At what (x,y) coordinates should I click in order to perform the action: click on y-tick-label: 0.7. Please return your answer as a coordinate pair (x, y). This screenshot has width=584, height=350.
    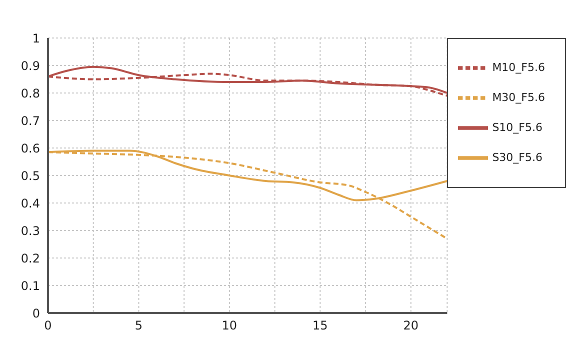
    Looking at the image, I should click on (30, 121).